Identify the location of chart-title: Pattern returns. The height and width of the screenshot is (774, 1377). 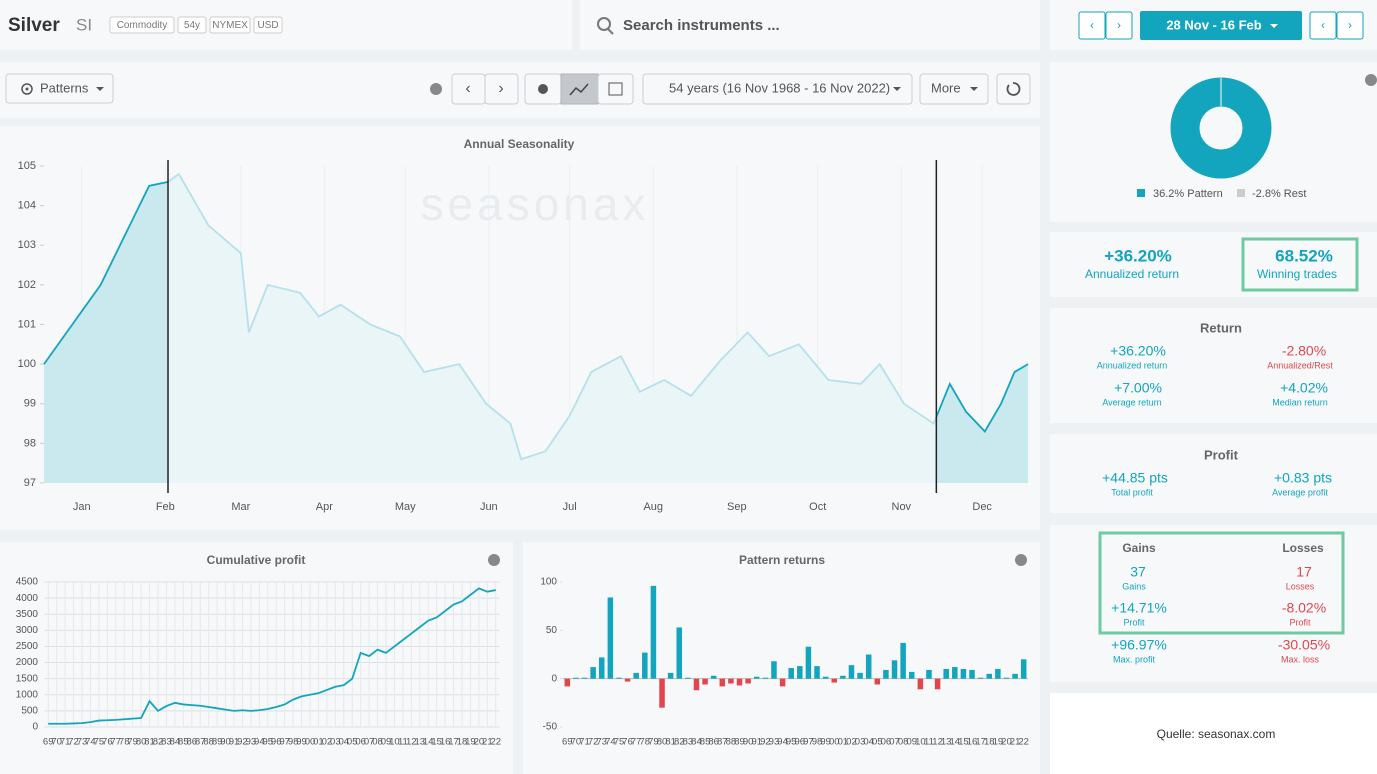
(782, 560).